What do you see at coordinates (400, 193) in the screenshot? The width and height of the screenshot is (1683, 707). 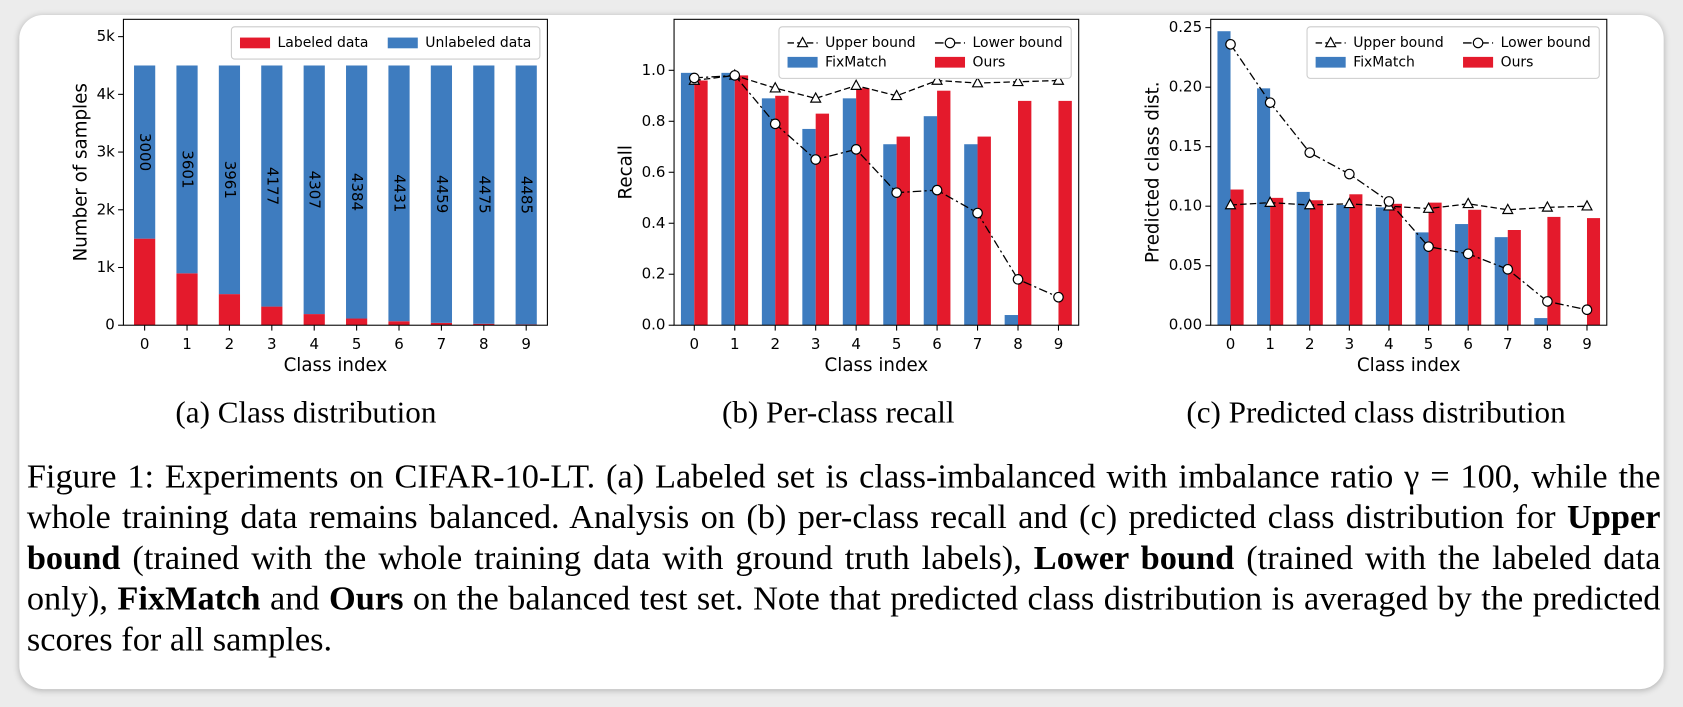 I see `value-label: 4431` at bounding box center [400, 193].